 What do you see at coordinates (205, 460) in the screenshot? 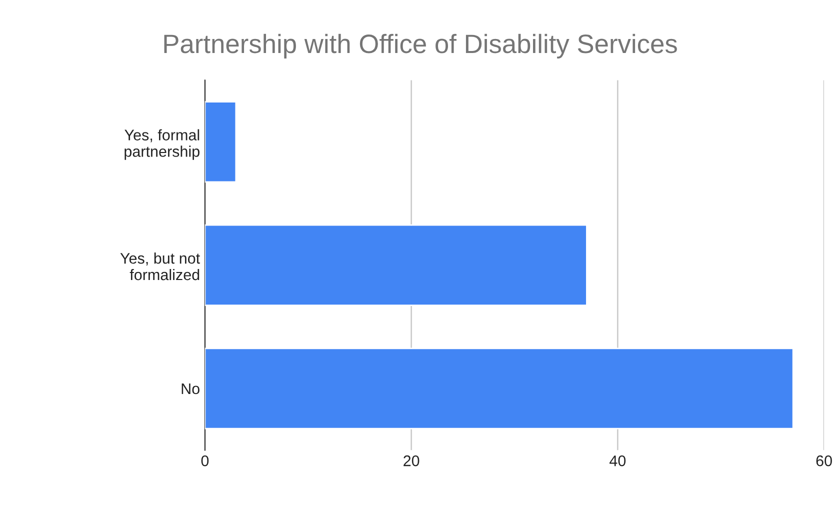
I see `x-tick-label: 0` at bounding box center [205, 460].